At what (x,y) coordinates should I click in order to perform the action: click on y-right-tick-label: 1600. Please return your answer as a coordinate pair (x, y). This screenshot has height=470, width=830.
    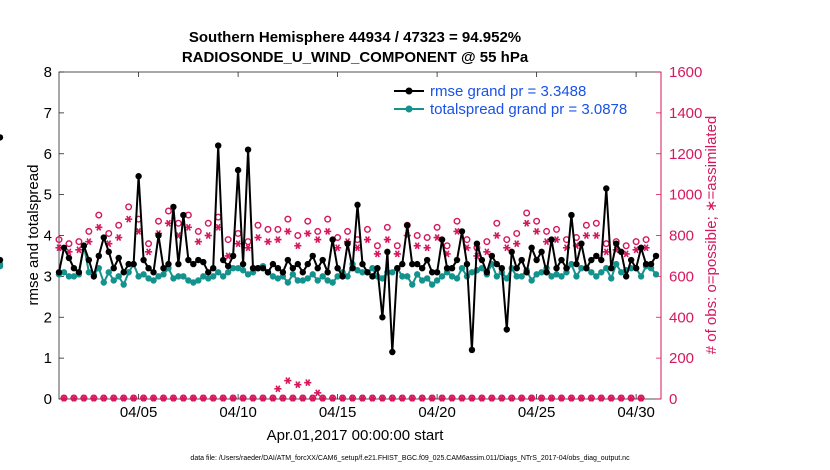
    Looking at the image, I should click on (685, 72).